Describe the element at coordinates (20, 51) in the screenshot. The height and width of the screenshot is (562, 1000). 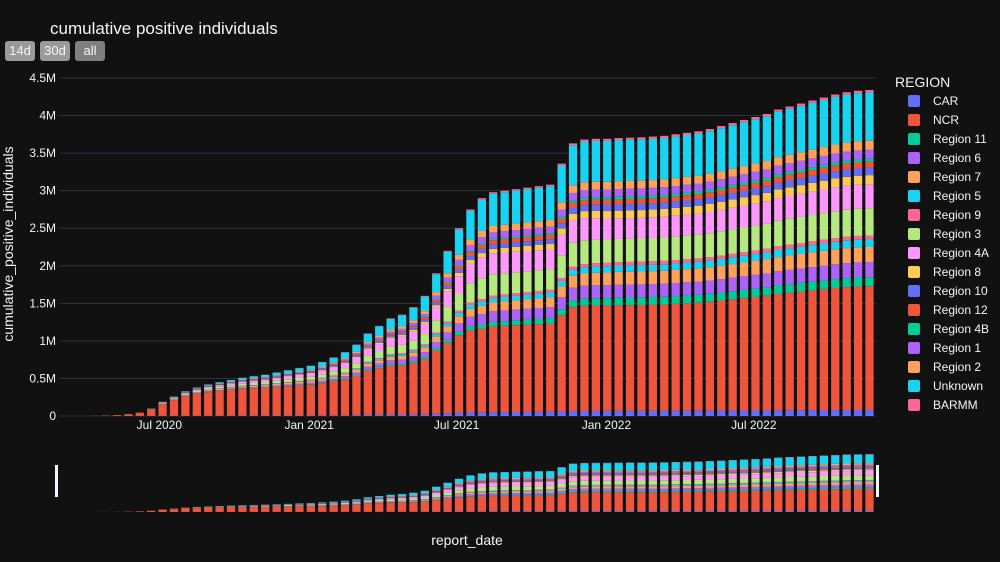
I see `range-button-14d: 14d` at that location.